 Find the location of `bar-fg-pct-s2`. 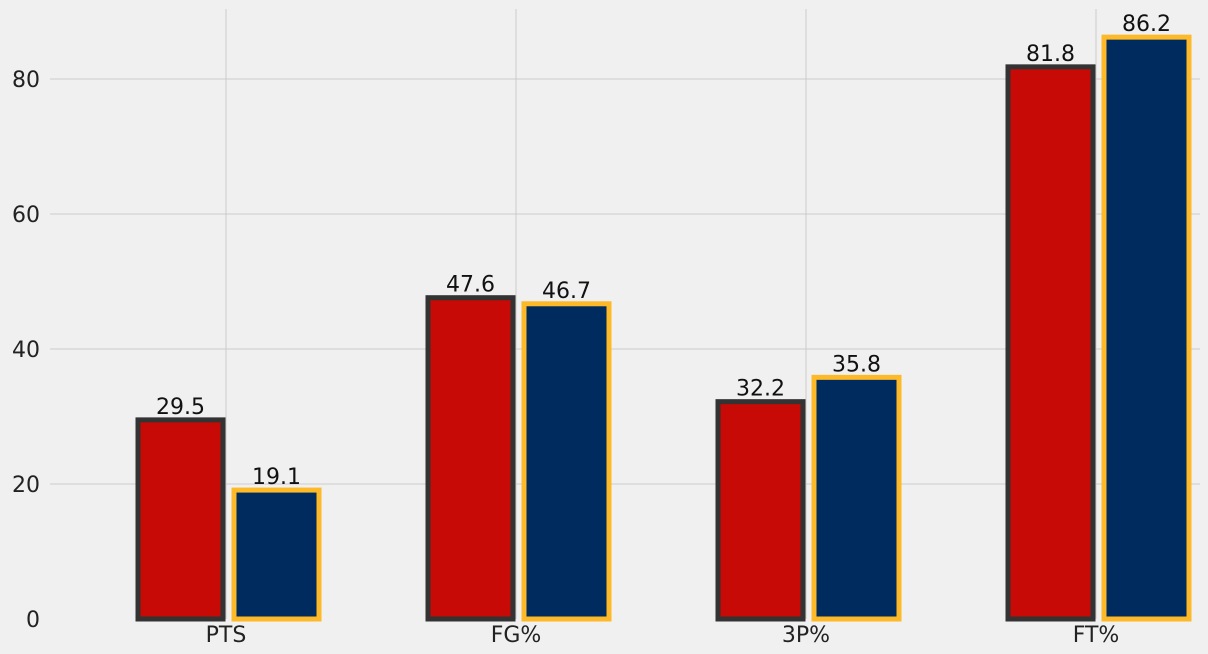

bar-fg-pct-s2 is located at coordinates (566, 461).